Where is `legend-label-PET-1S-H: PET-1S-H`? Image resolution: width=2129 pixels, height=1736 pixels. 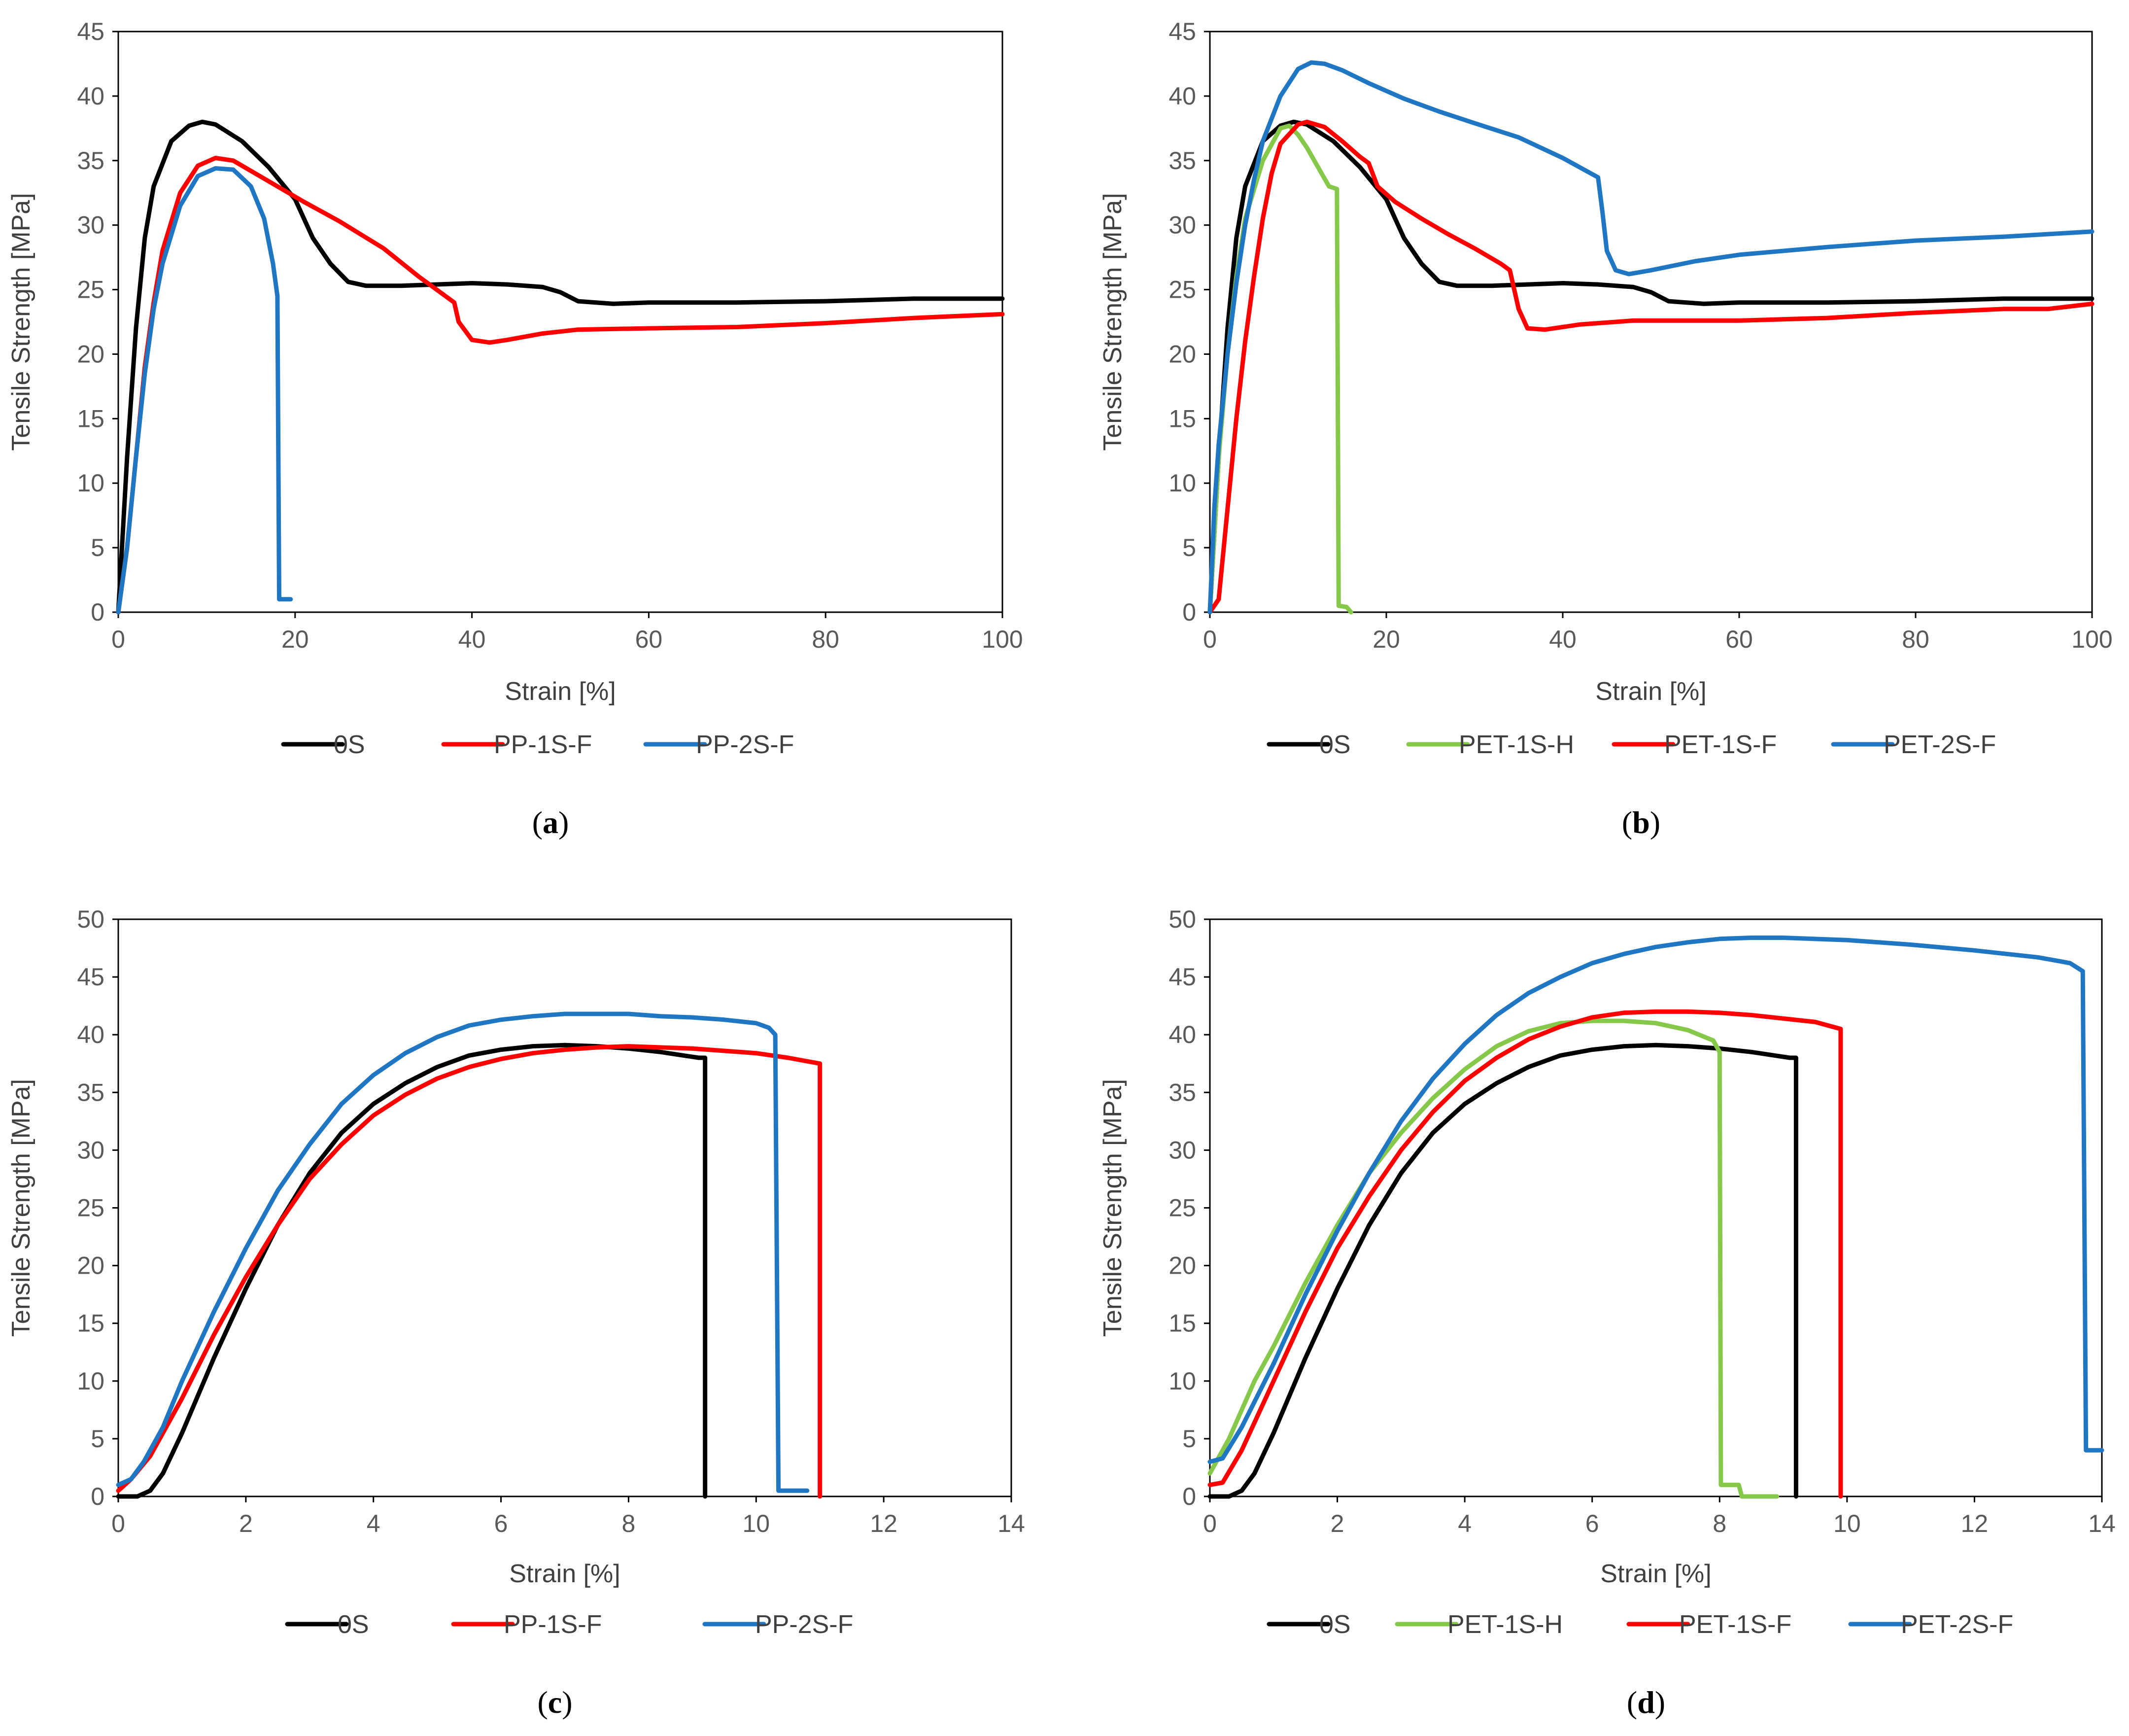 legend-label-PET-1S-H: PET-1S-H is located at coordinates (1505, 1624).